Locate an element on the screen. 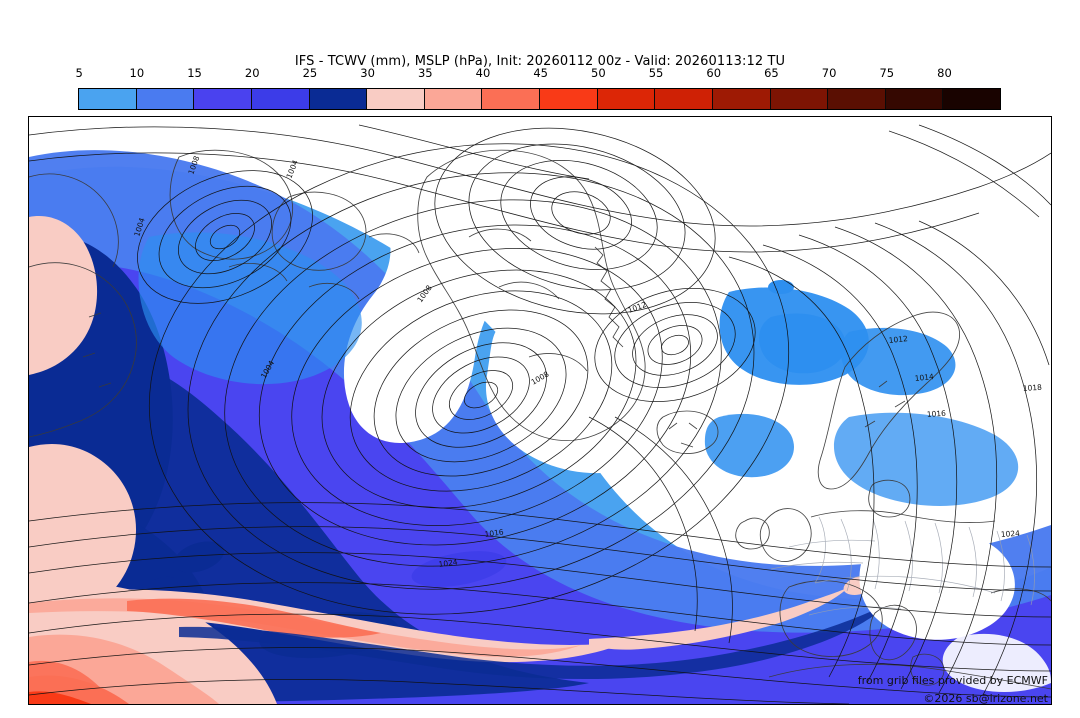 This screenshot has width=1080, height=718. colorbar-tick-label: 35 is located at coordinates (425, 73).